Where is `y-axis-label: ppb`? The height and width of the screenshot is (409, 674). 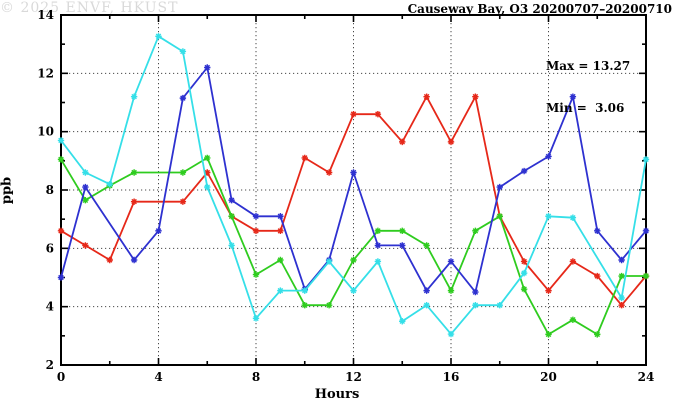
y-axis-label: ppb is located at coordinates (7, 190).